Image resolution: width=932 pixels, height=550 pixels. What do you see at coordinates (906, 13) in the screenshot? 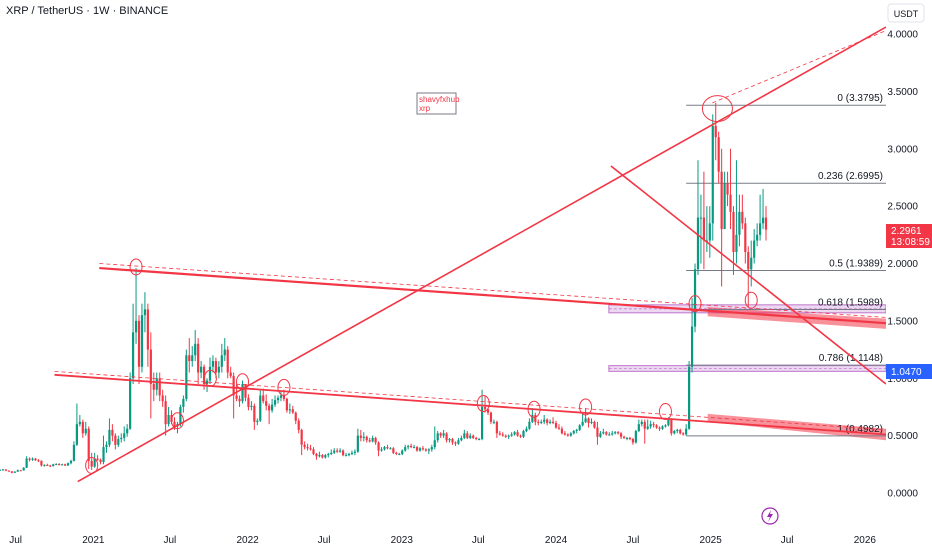
I see `currency-label-box: USDT` at bounding box center [906, 13].